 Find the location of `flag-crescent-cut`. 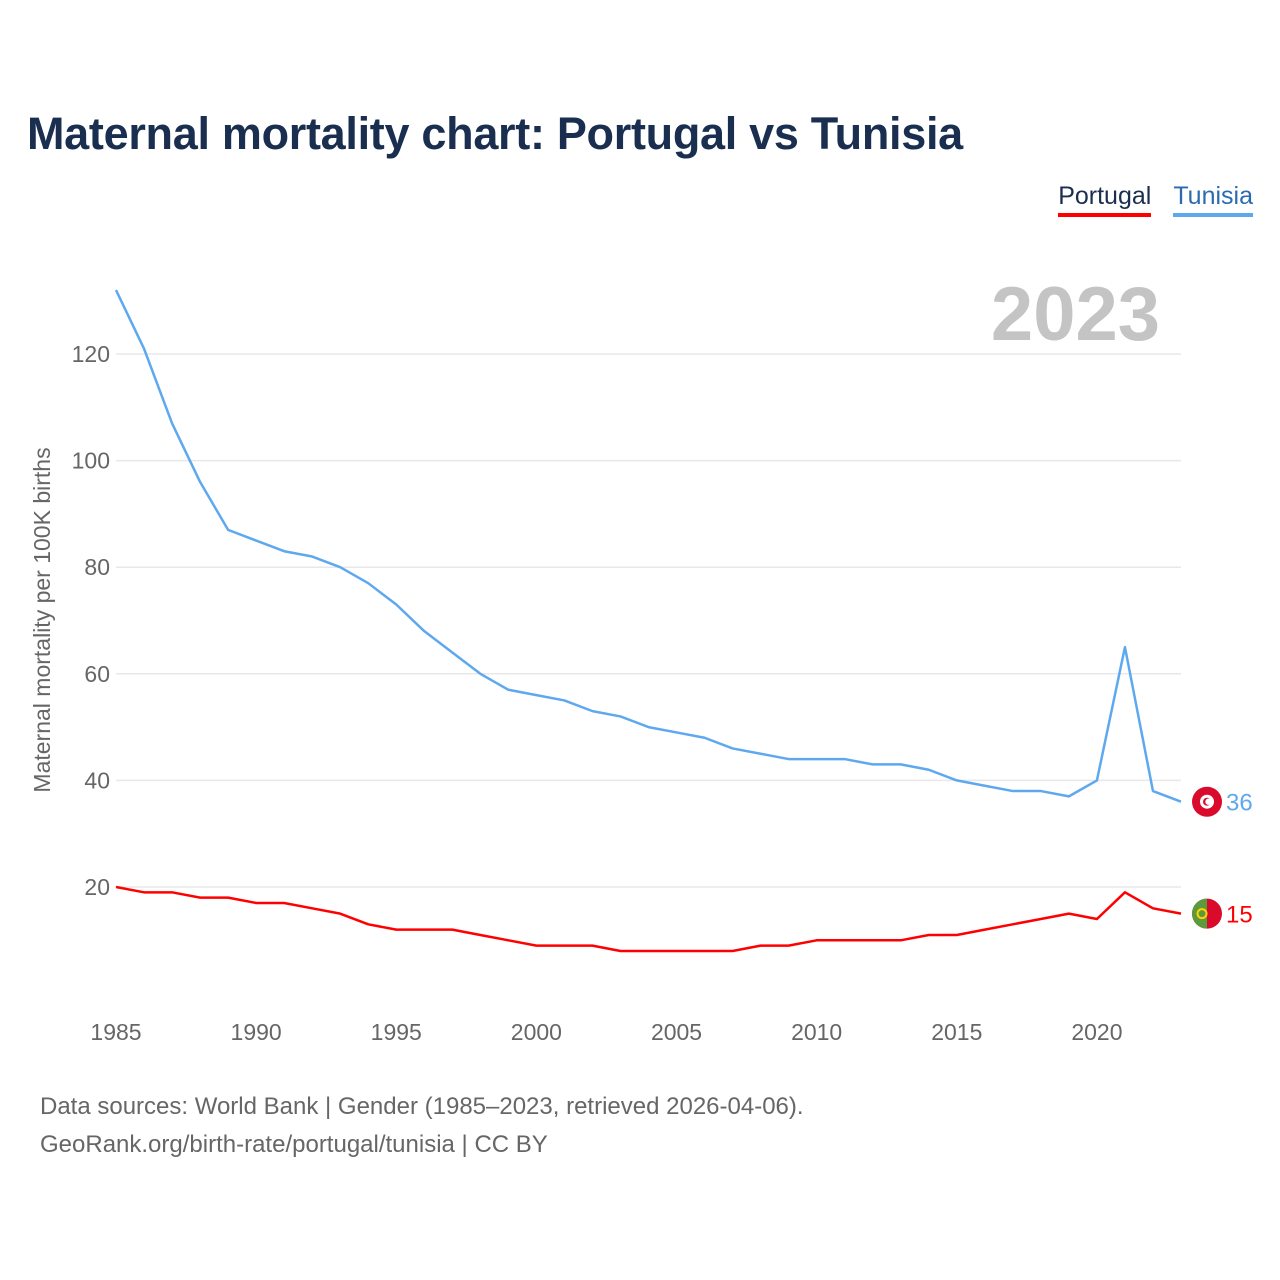

flag-crescent-cut is located at coordinates (1208, 801).